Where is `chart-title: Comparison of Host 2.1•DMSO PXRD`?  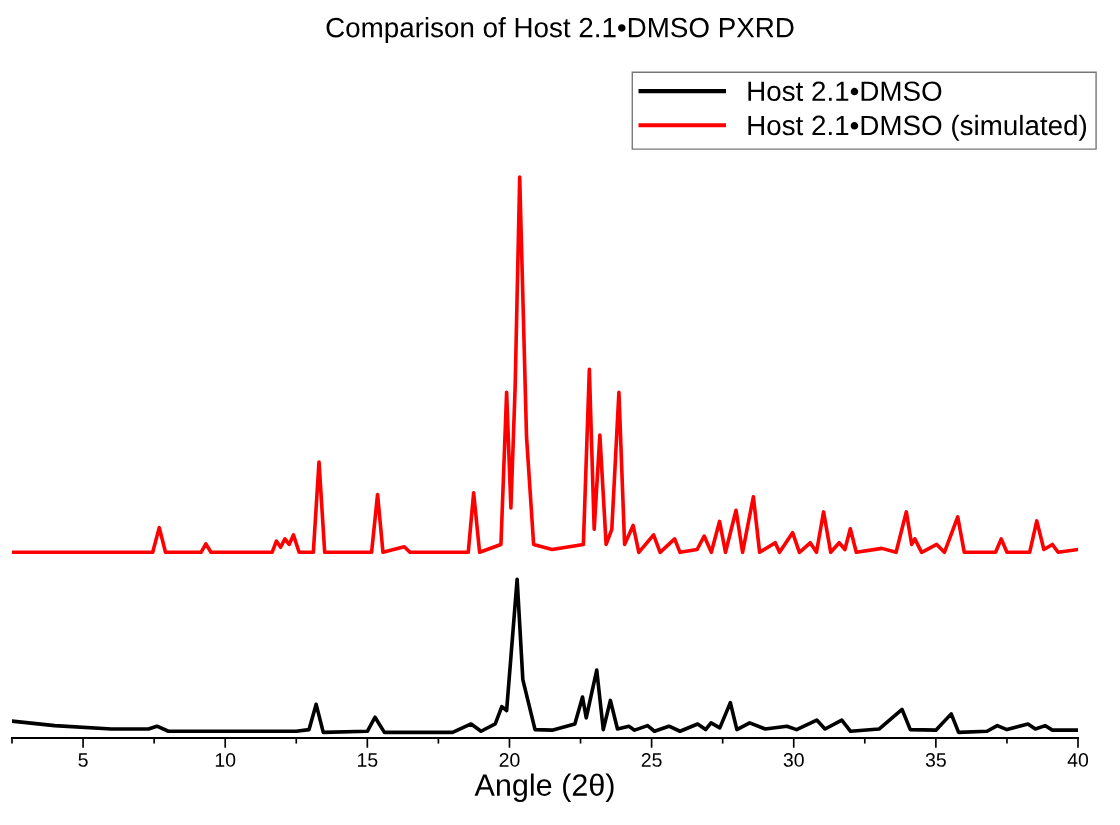 chart-title: Comparison of Host 2.1•DMSO PXRD is located at coordinates (560, 30).